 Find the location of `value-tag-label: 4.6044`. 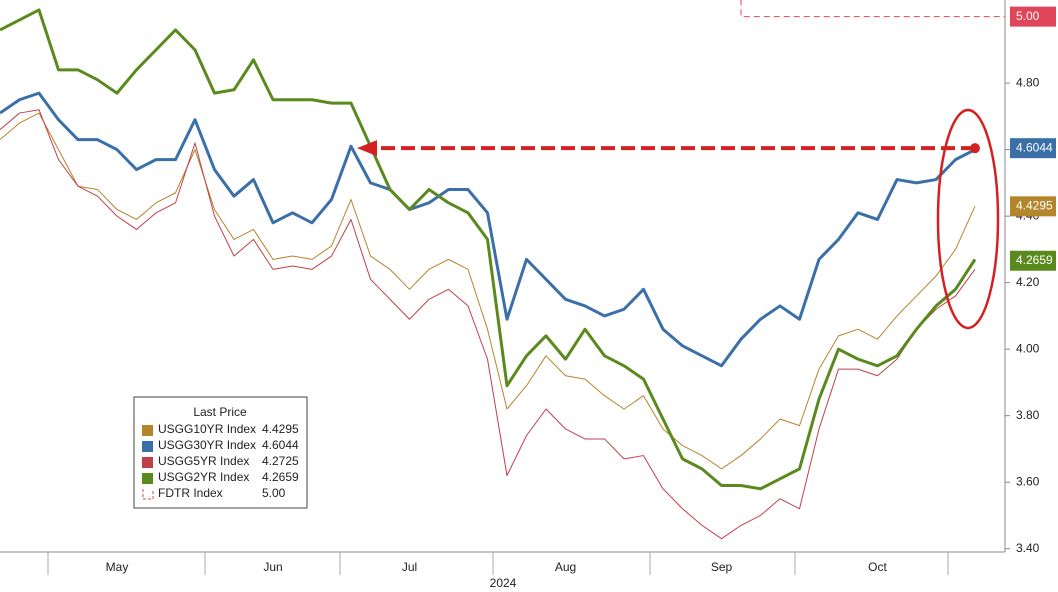

value-tag-label: 4.6044 is located at coordinates (1034, 147).